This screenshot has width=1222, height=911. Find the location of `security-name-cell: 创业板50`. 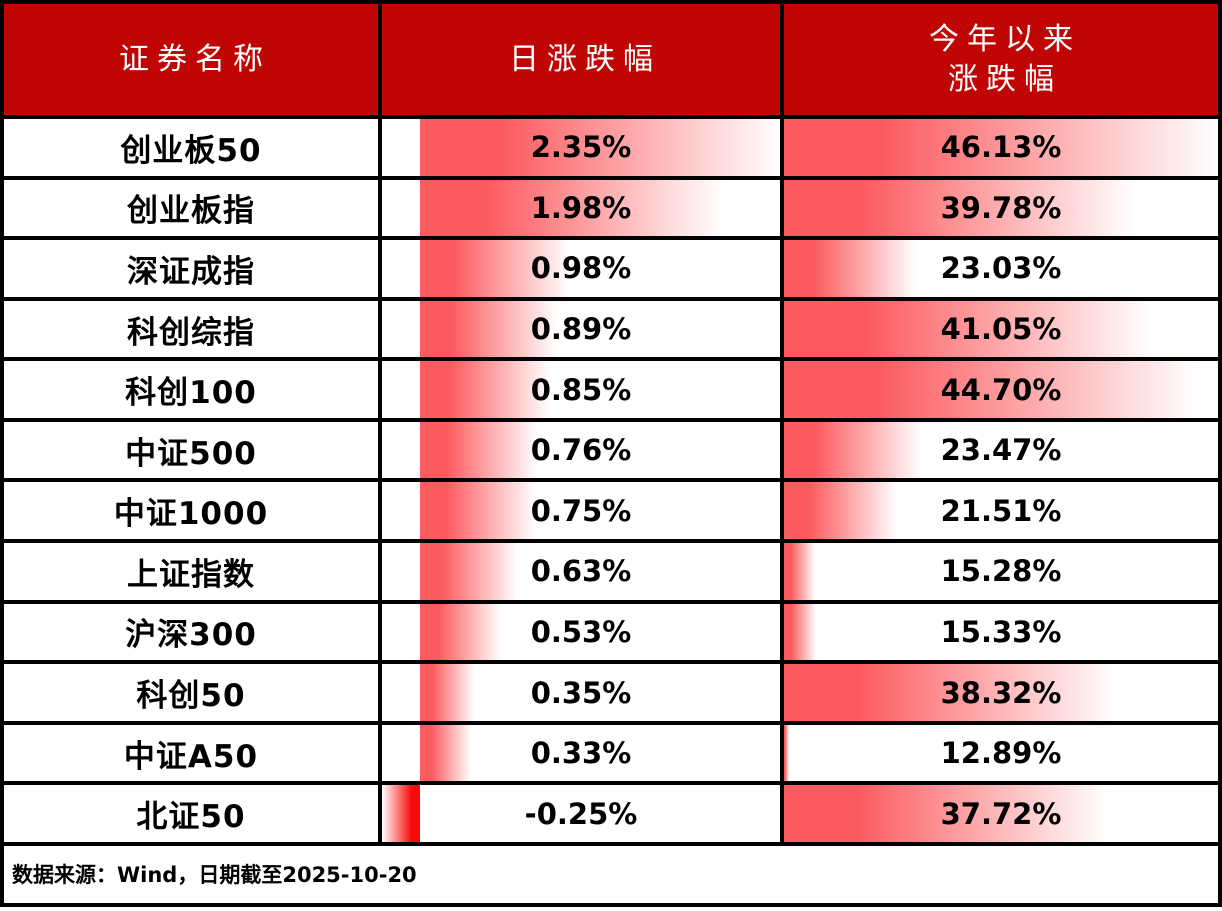

security-name-cell: 创业板50 is located at coordinates (191, 147).